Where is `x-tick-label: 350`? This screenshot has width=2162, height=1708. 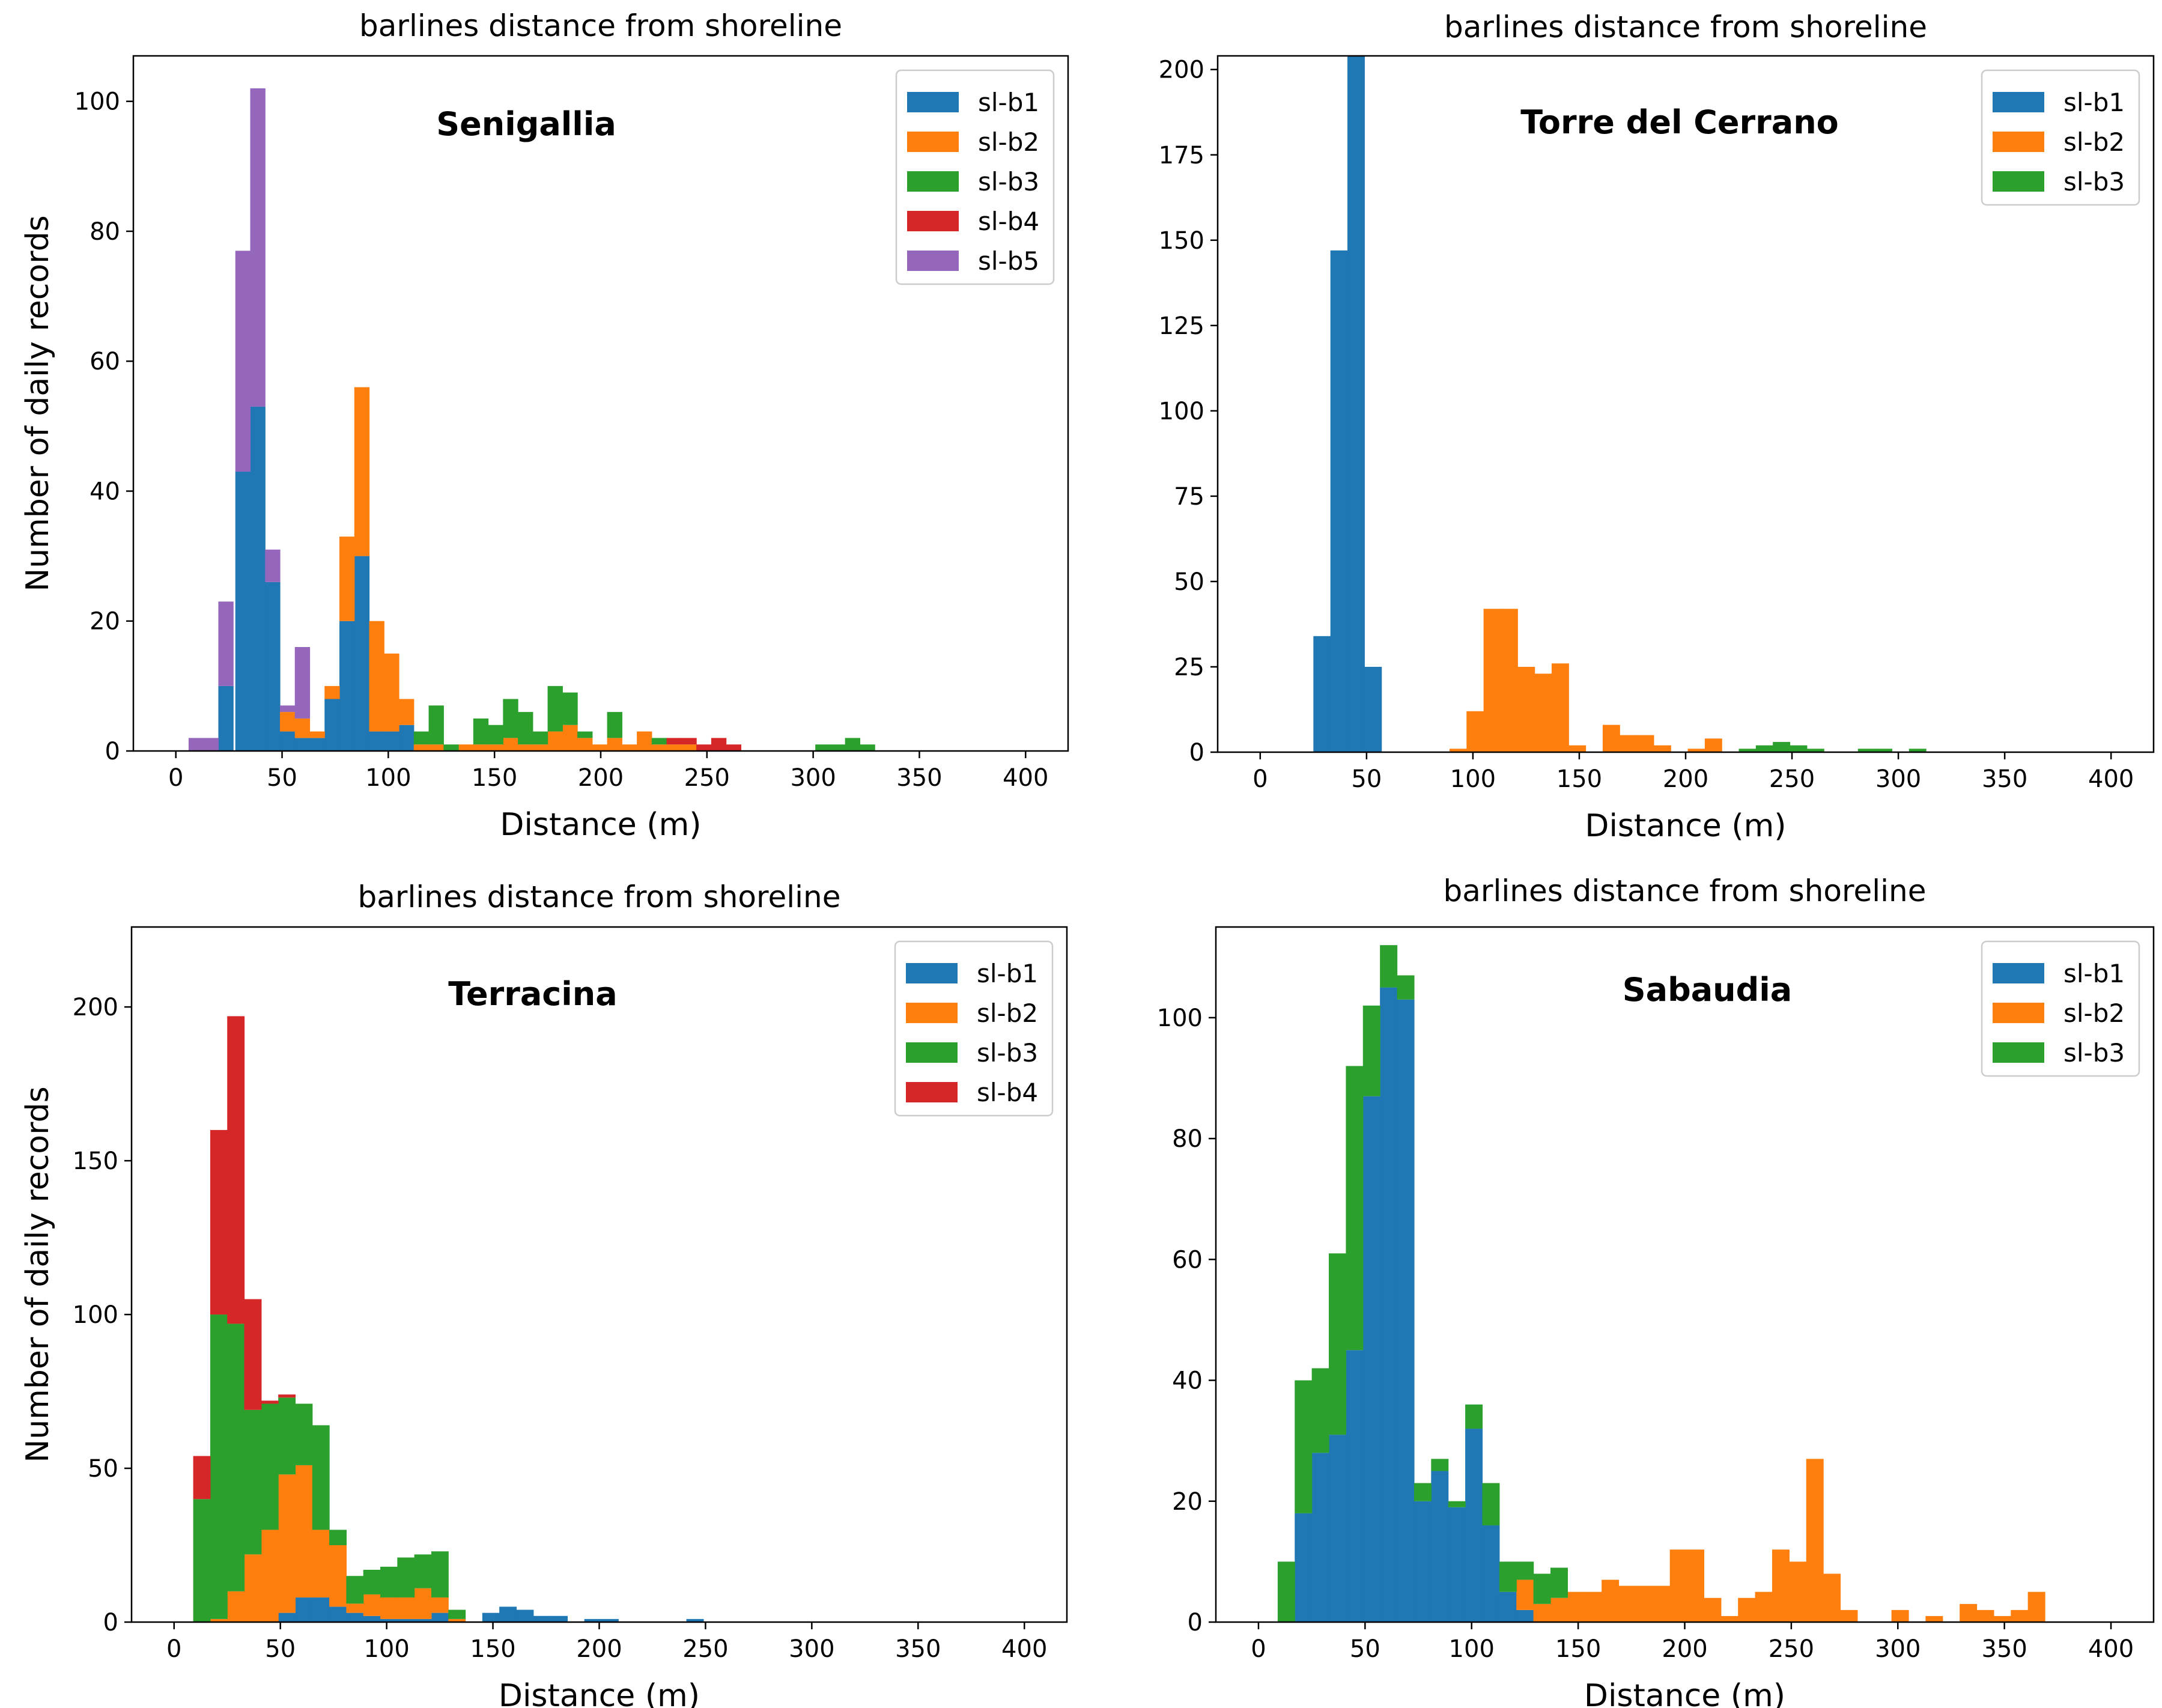
x-tick-label: 350 is located at coordinates (919, 778).